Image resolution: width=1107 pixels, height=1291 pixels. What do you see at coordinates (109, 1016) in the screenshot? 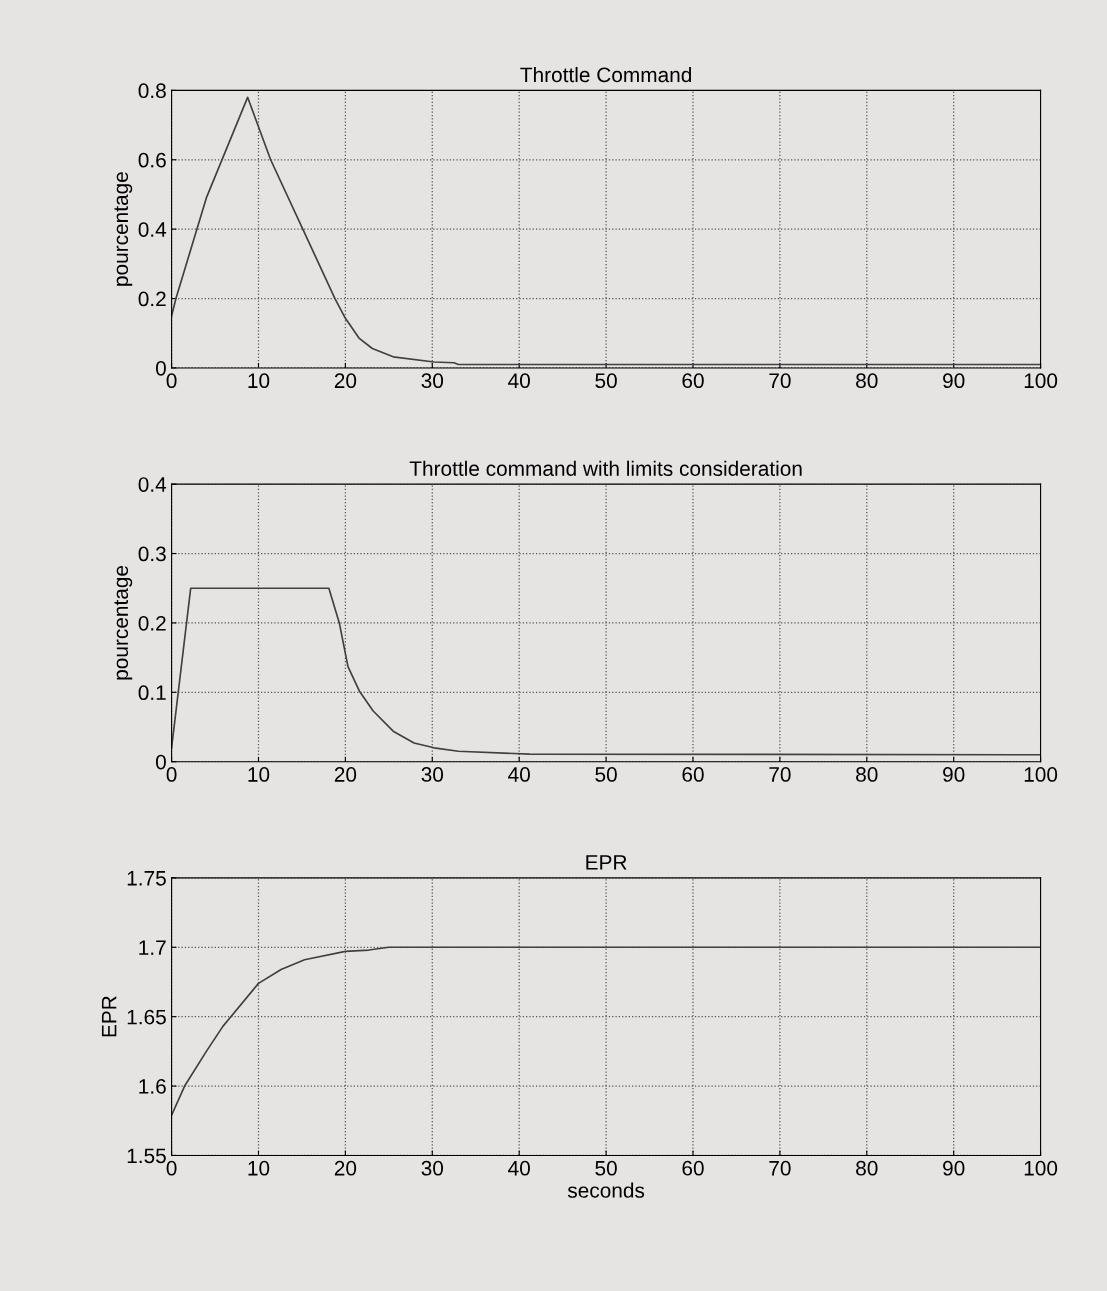
I see `y-axis-title: EPR` at bounding box center [109, 1016].